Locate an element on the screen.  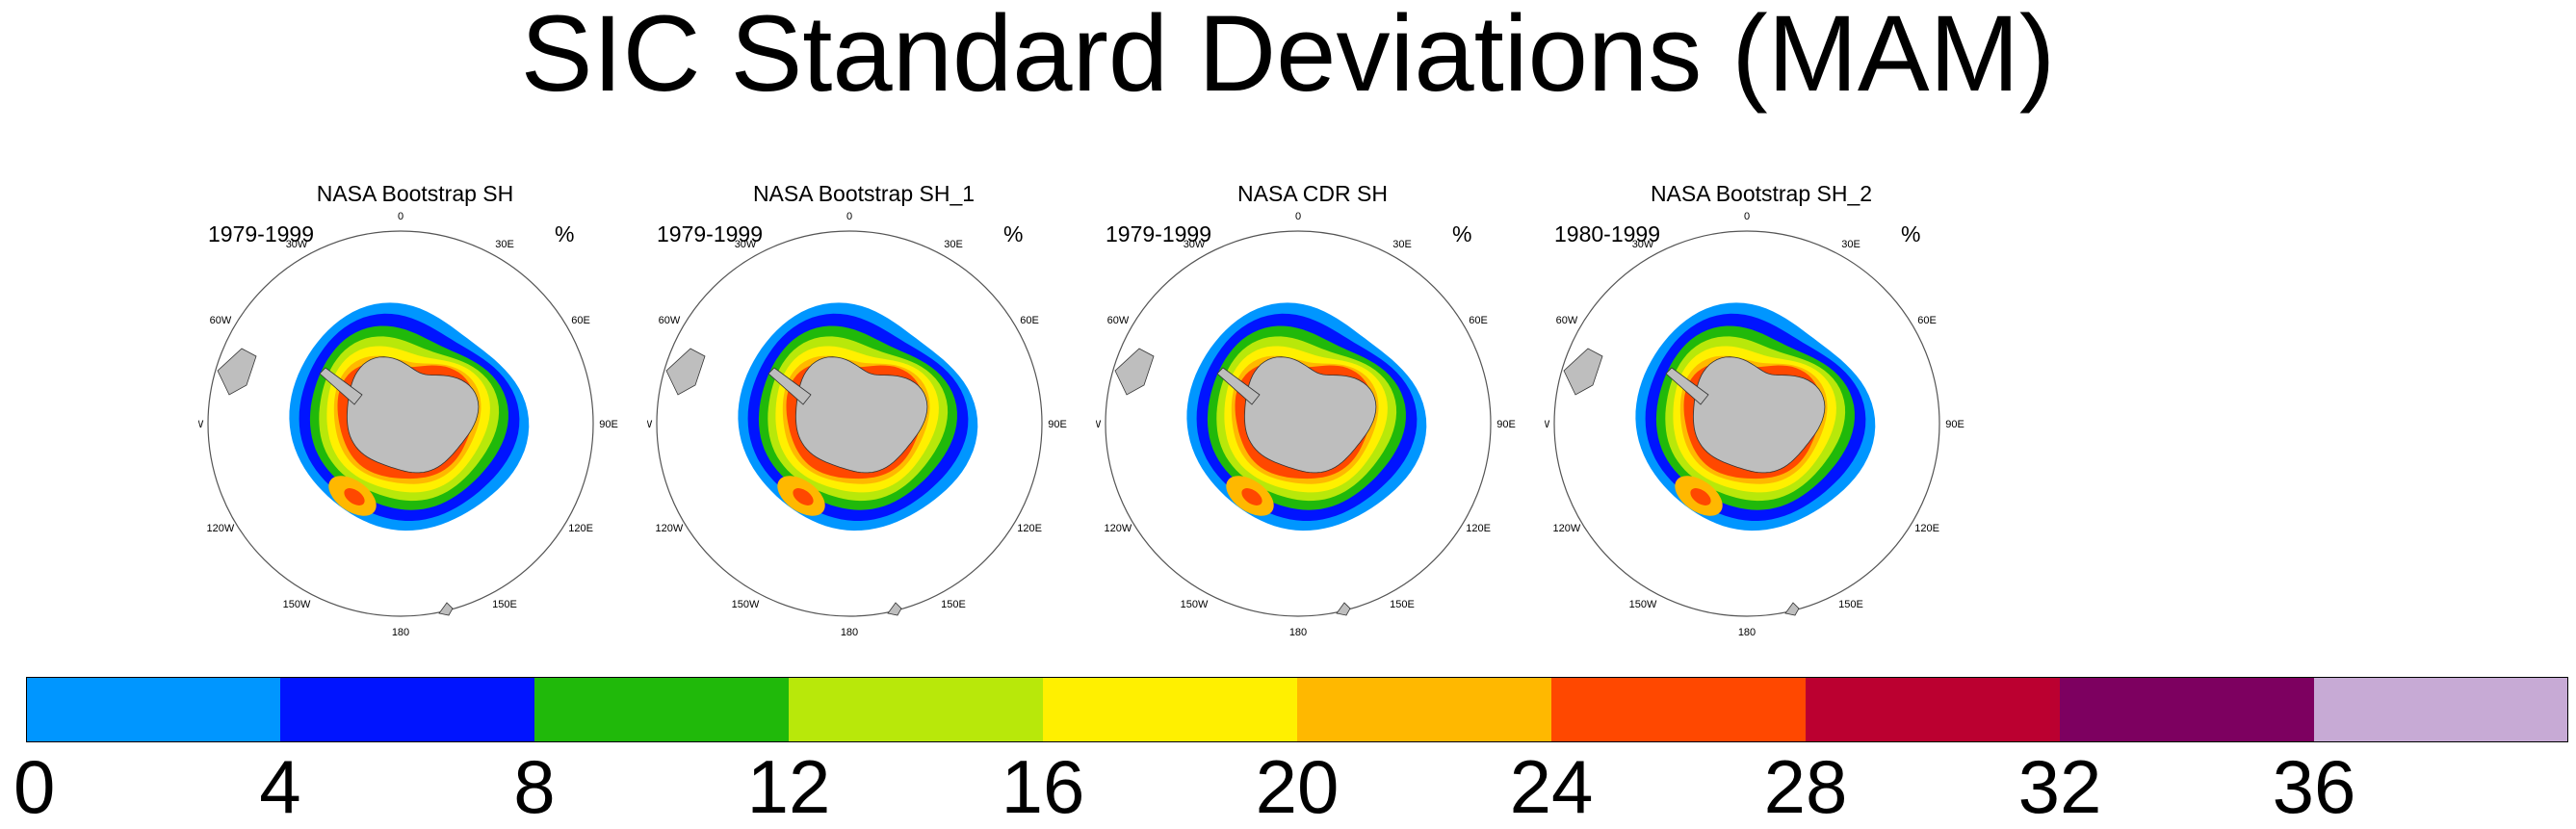
colorbar-tick-label: 24 is located at coordinates (1551, 786).